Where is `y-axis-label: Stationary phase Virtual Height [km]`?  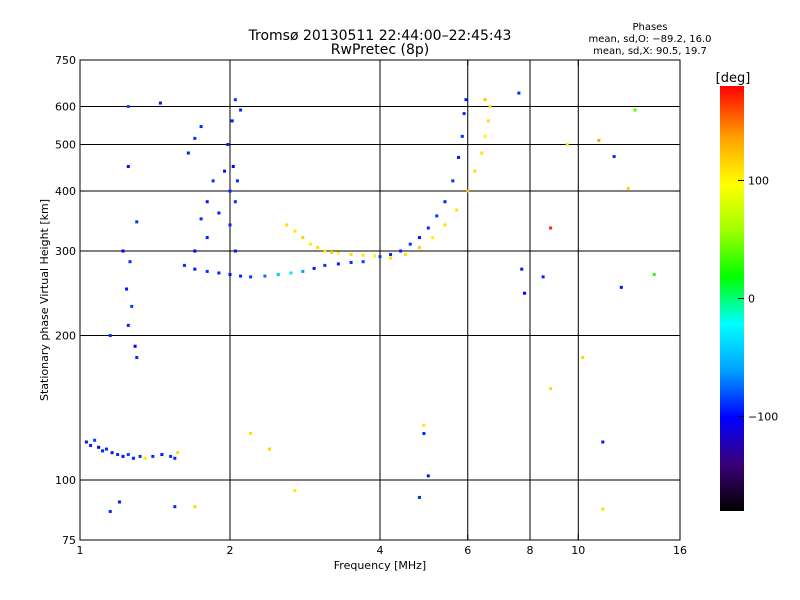 y-axis-label: Stationary phase Virtual Height [km] is located at coordinates (44, 300).